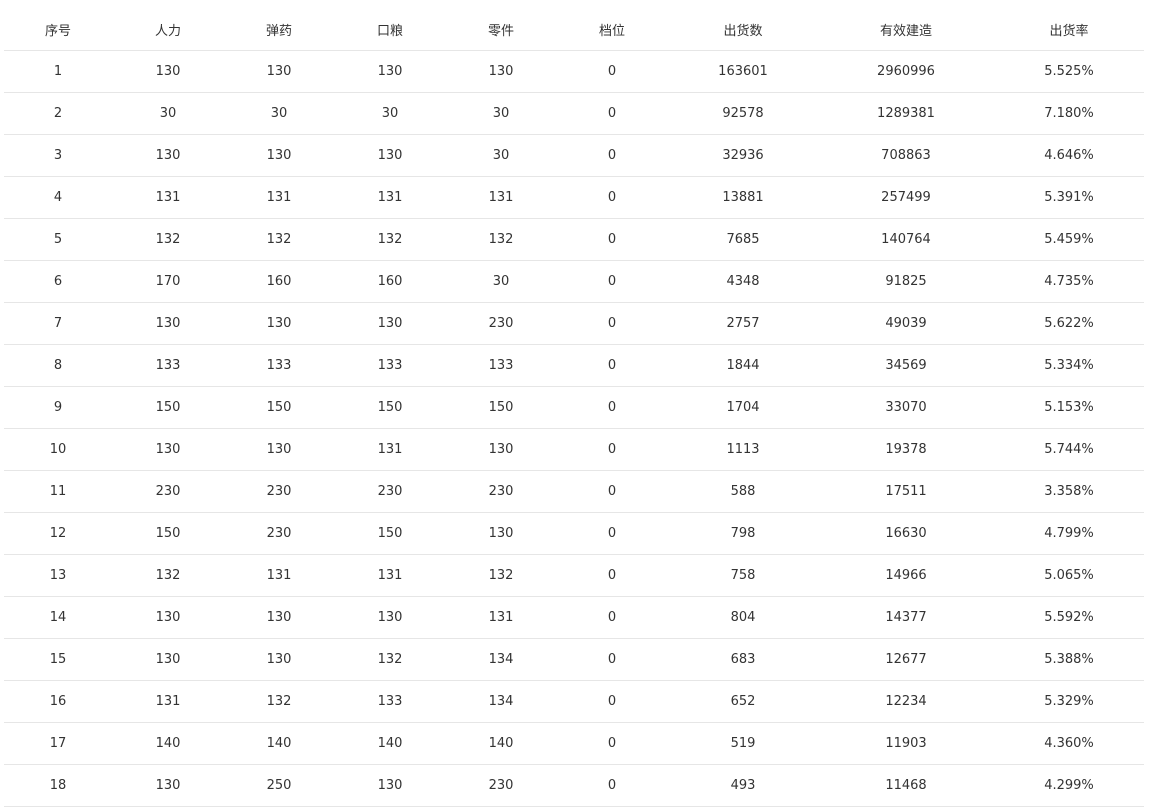 Image resolution: width=1162 pixels, height=809 pixels. Describe the element at coordinates (168, 30) in the screenshot. I see `column-header: 人力` at that location.